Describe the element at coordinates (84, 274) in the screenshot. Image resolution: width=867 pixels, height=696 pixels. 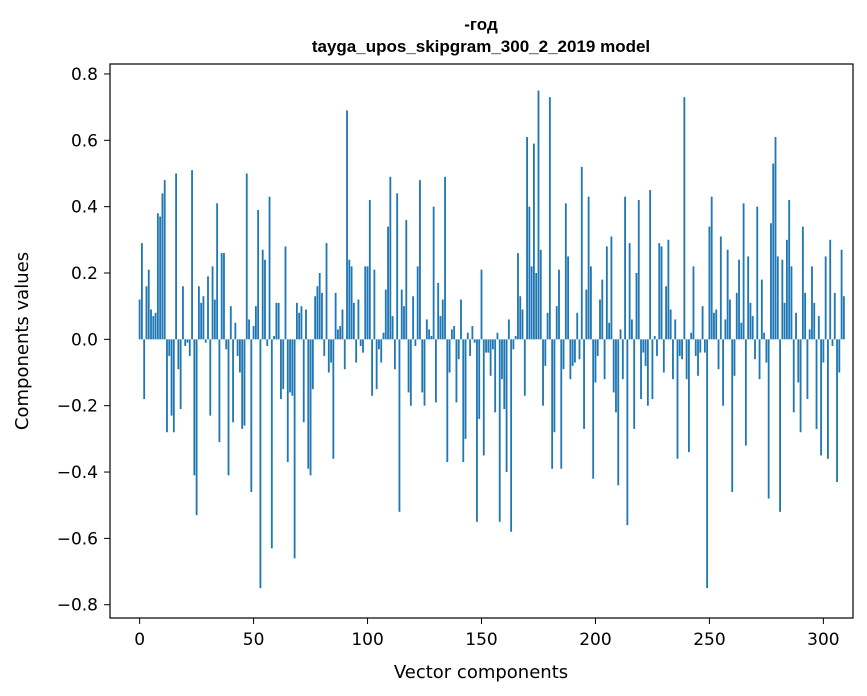
I see `y-tick-label: 0.2` at that location.